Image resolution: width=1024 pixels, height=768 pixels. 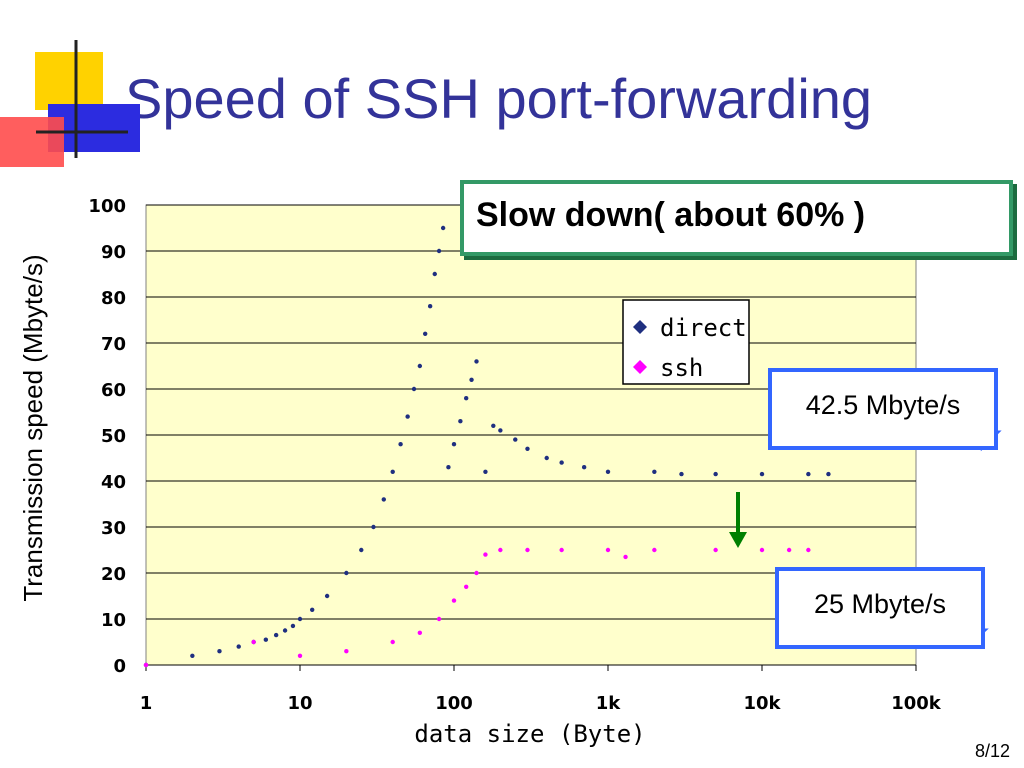 What do you see at coordinates (681, 368) in the screenshot?
I see `legend-label-ssh: ssh` at bounding box center [681, 368].